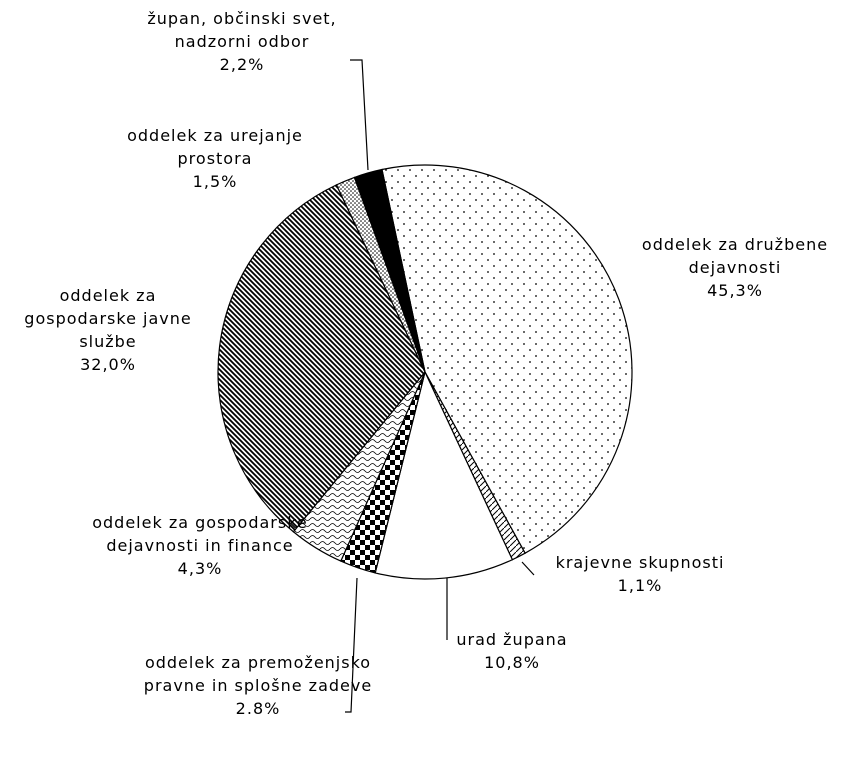  I want to click on slice-label: oddelek za urejanje prostora 1,5%, so click(215, 158).